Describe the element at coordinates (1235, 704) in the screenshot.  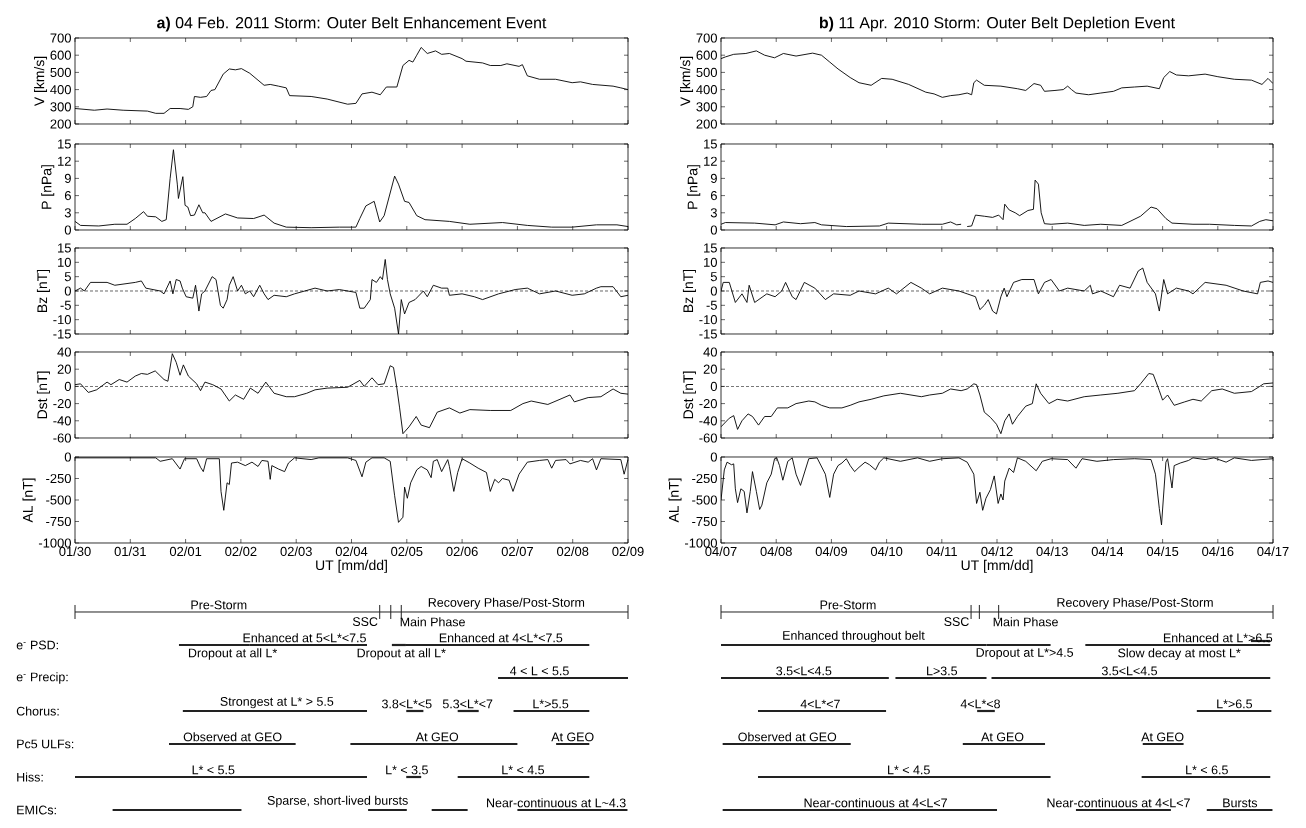
I see `text: L*>6.5` at that location.